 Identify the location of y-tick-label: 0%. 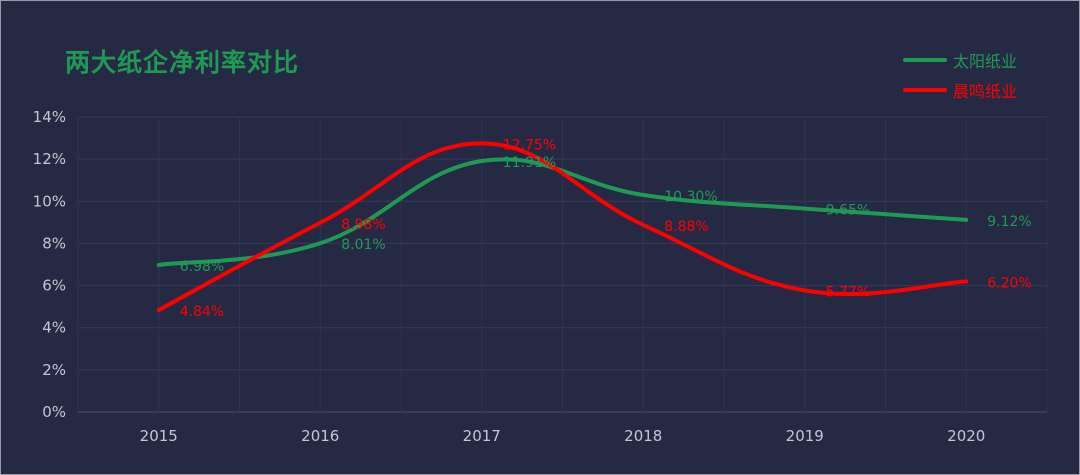
(54, 412).